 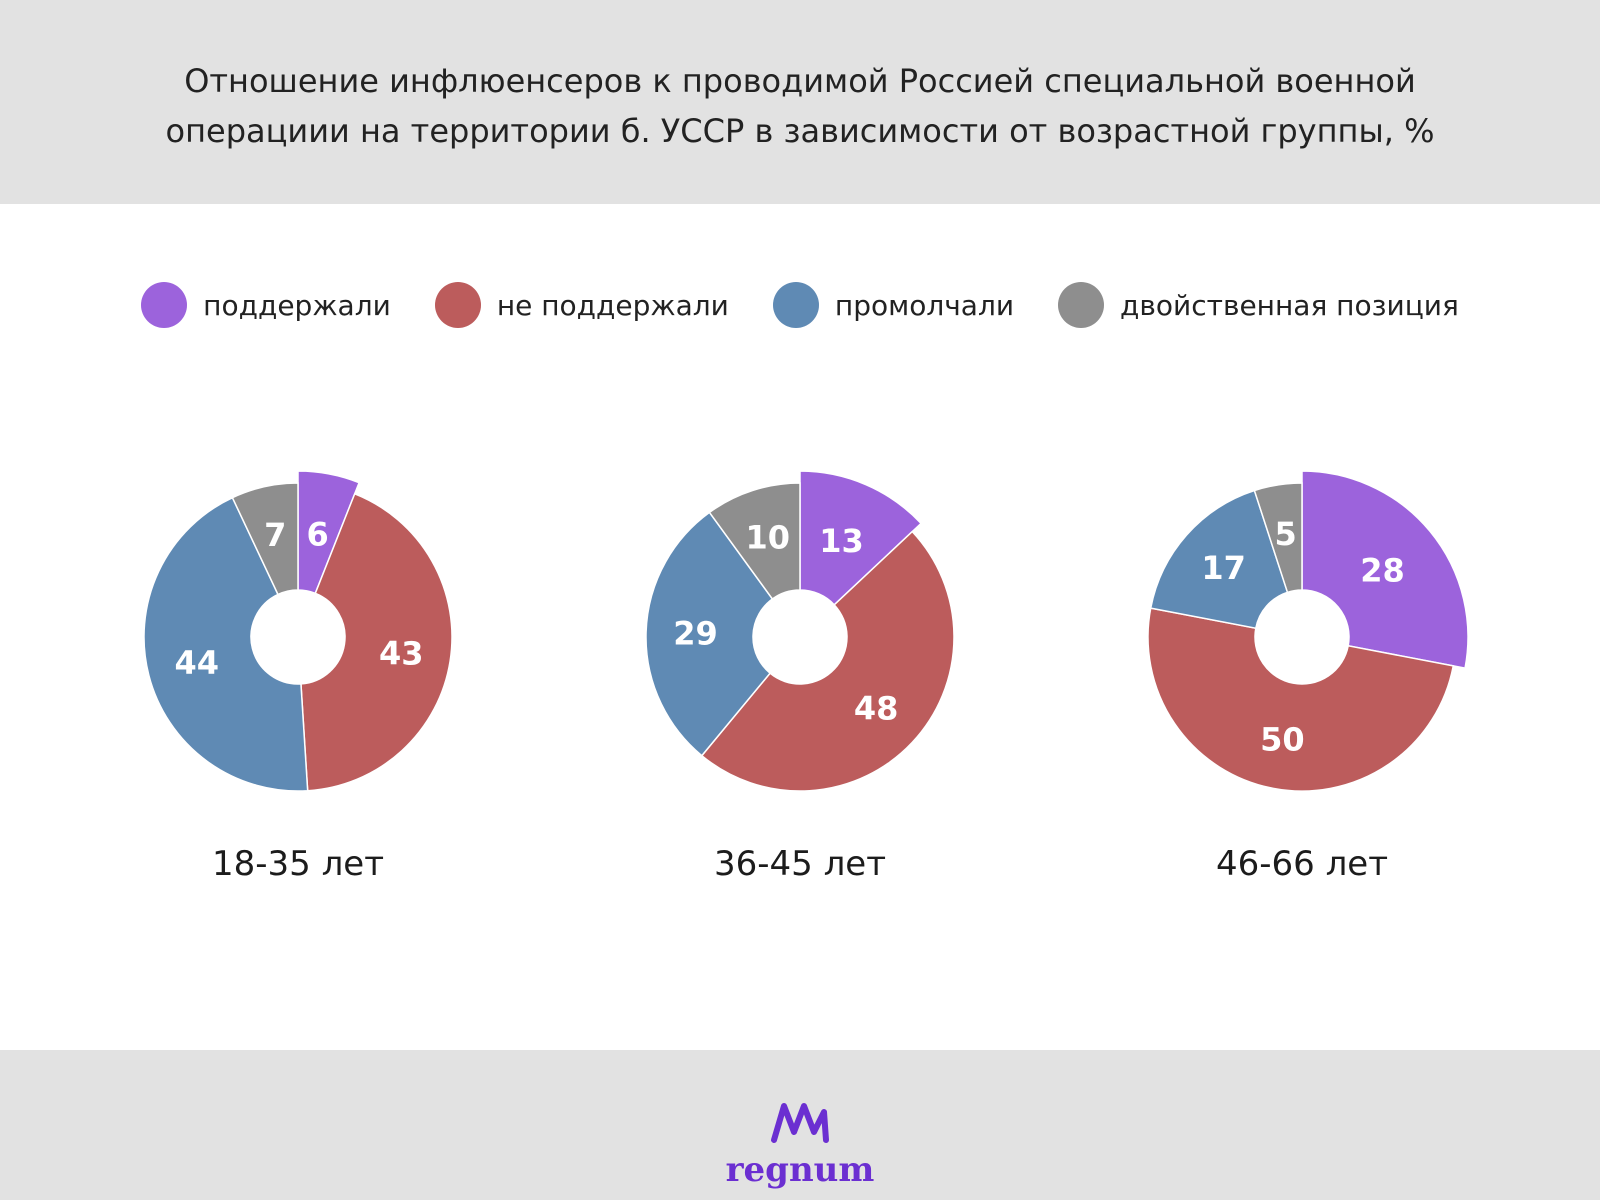 What do you see at coordinates (298, 864) in the screenshot?
I see `age-group-label-1: 18-35 лет` at bounding box center [298, 864].